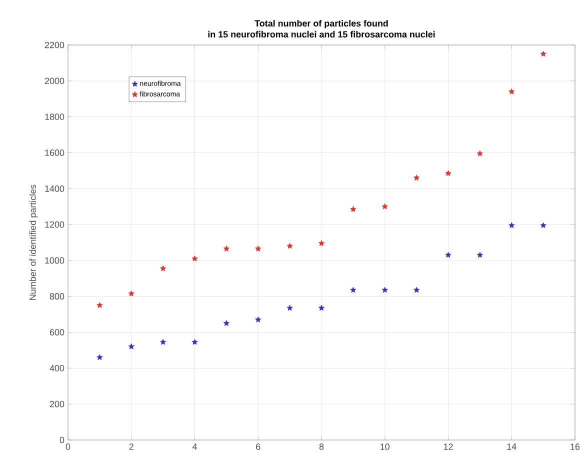 Image resolution: width=582 pixels, height=464 pixels. What do you see at coordinates (62, 440) in the screenshot?
I see `y-tick-label: 0` at bounding box center [62, 440].